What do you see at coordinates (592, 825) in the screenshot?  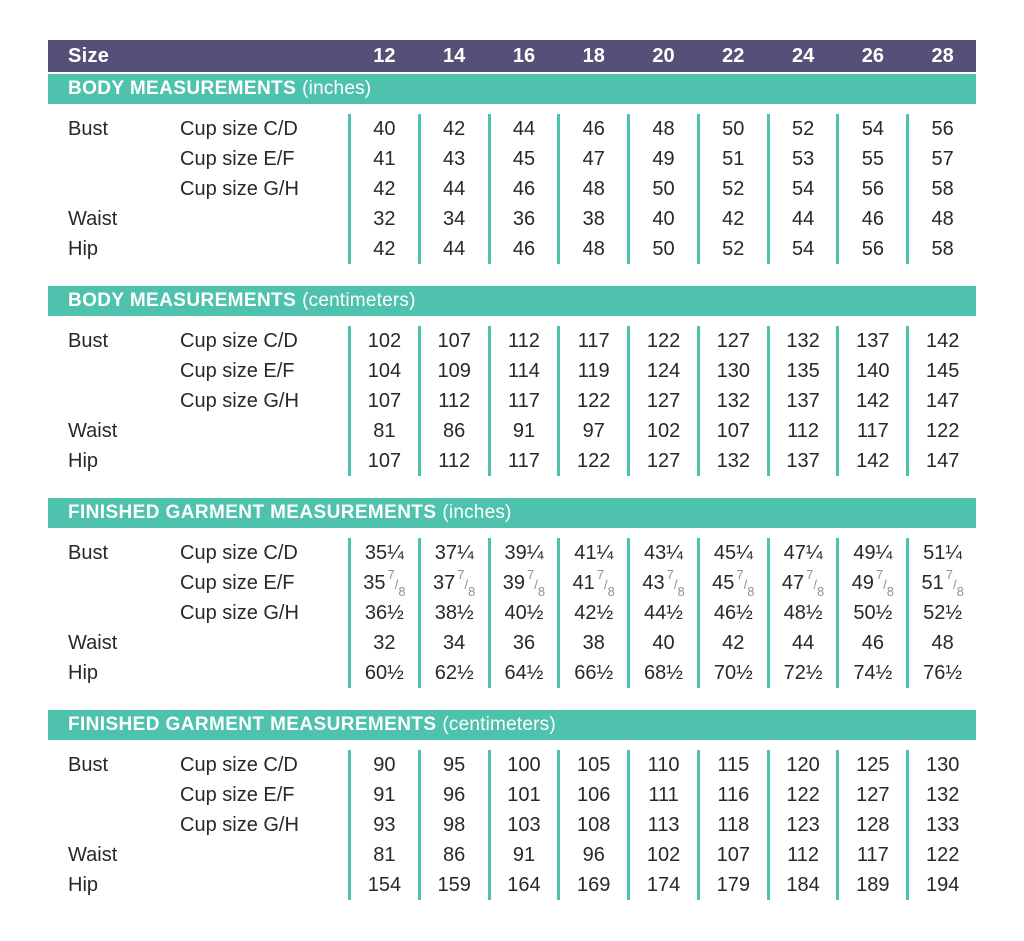 I see `value-cell: 108` at bounding box center [592, 825].